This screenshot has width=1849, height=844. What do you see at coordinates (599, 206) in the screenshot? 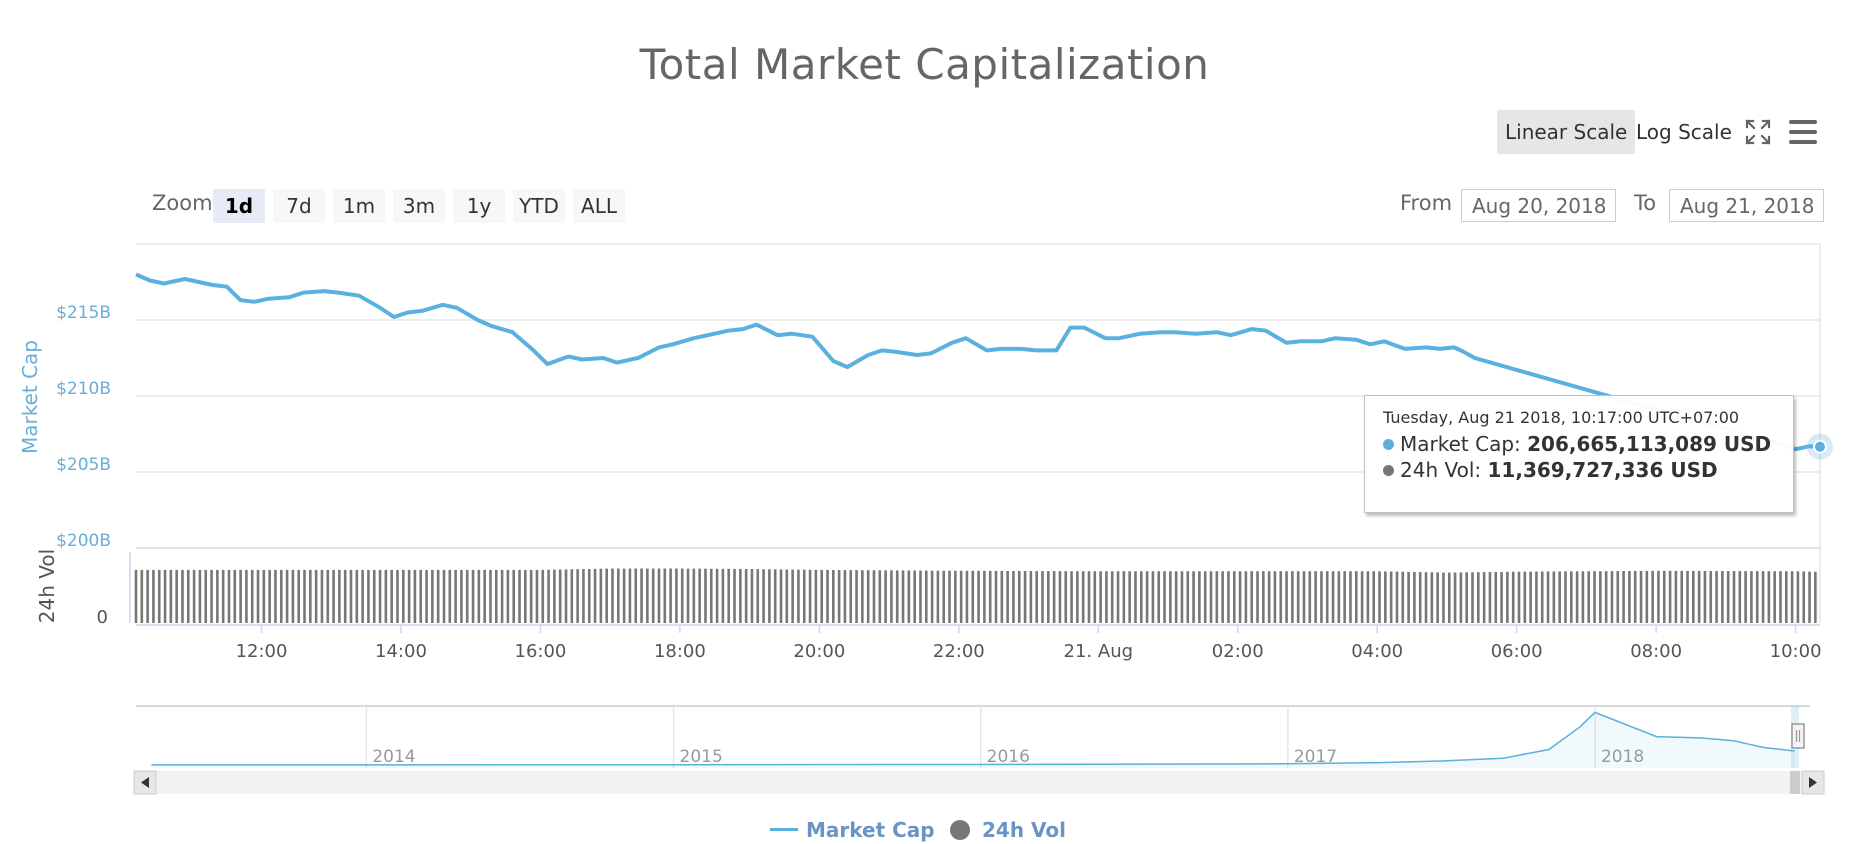
I see `zoom-all-button: ALL` at bounding box center [599, 206].